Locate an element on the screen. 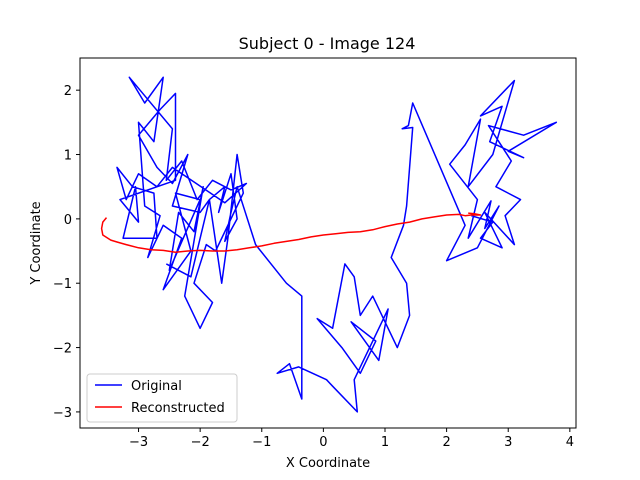 The width and height of the screenshot is (640, 480). legend: Original Reconstructed is located at coordinates (162, 398).